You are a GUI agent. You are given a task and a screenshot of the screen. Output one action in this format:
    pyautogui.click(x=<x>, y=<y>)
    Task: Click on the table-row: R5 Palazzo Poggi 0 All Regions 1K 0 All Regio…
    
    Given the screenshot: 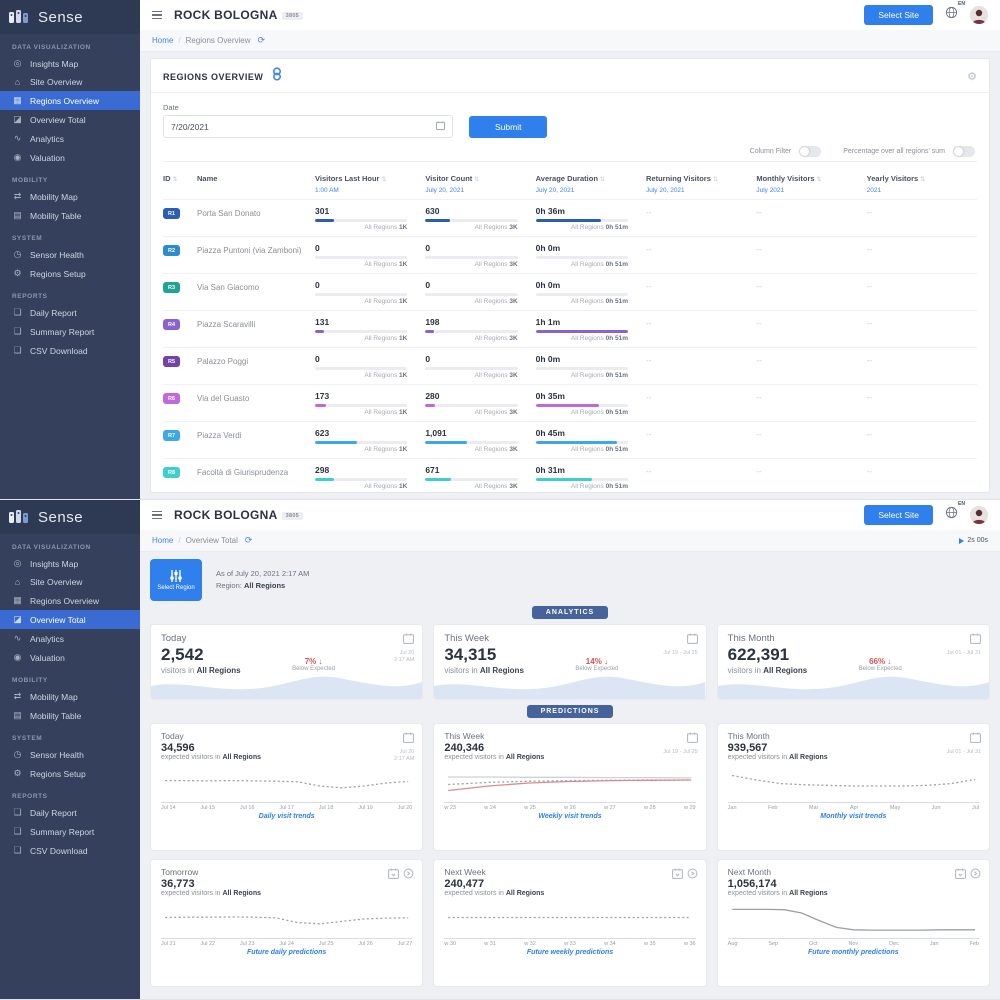 What is the action you would take?
    pyautogui.click(x=570, y=365)
    